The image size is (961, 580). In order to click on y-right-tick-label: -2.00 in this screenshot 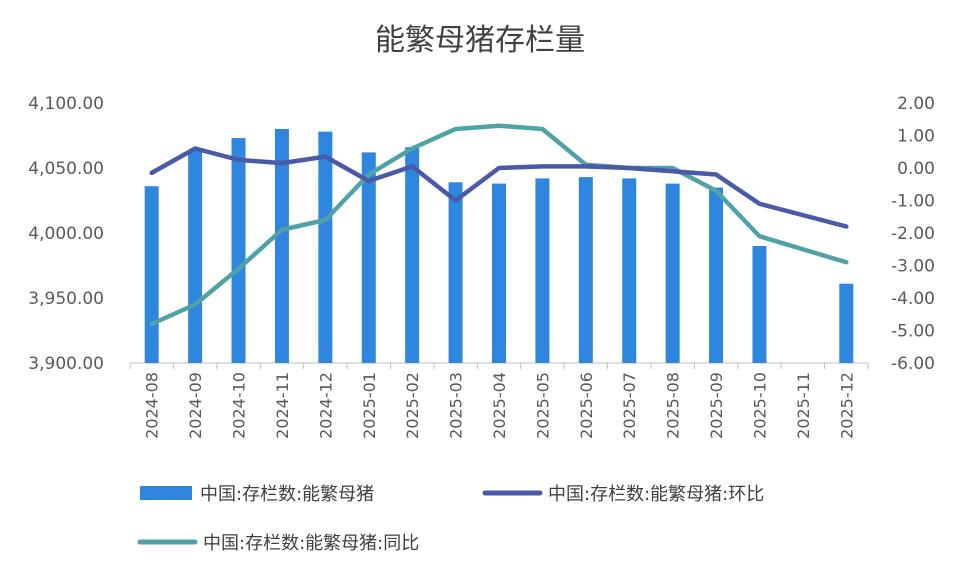, I will do `click(913, 234)`.